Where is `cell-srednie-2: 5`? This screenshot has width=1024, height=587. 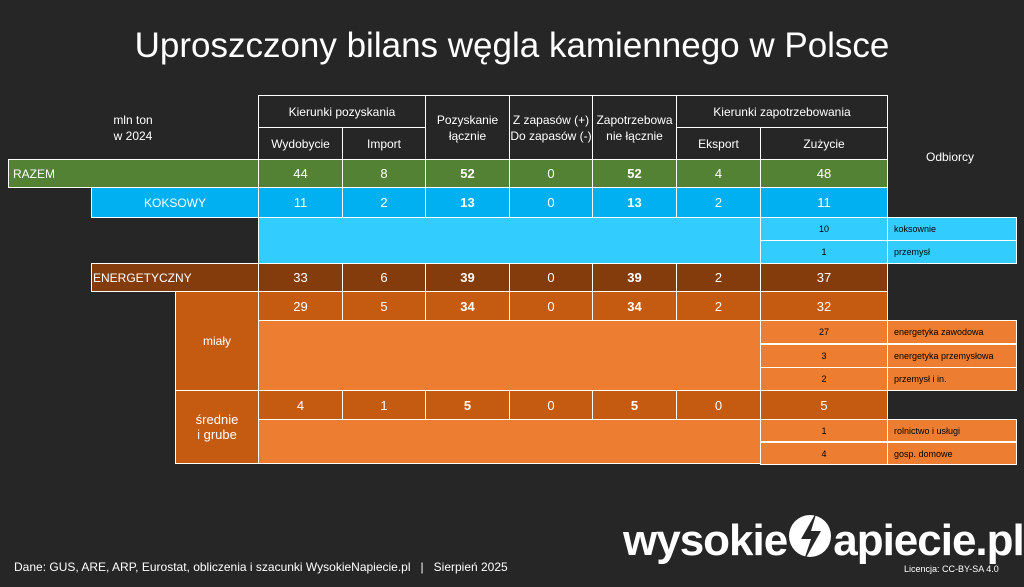 cell-srednie-2: 5 is located at coordinates (467, 405).